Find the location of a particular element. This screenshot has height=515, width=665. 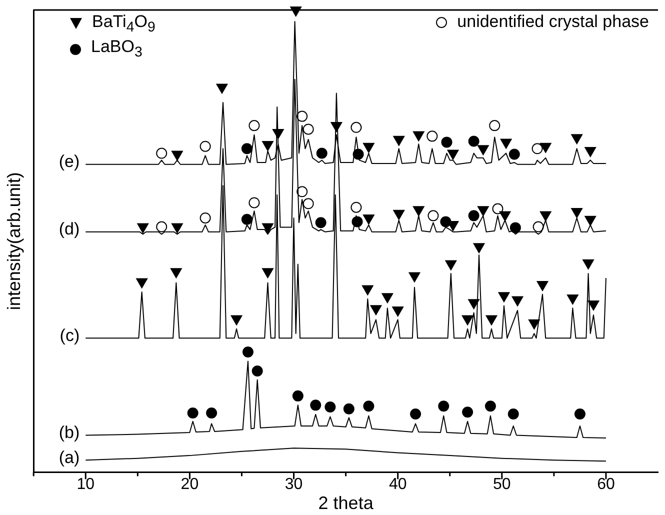

x-axis-title: 2 theta is located at coordinates (346, 503).